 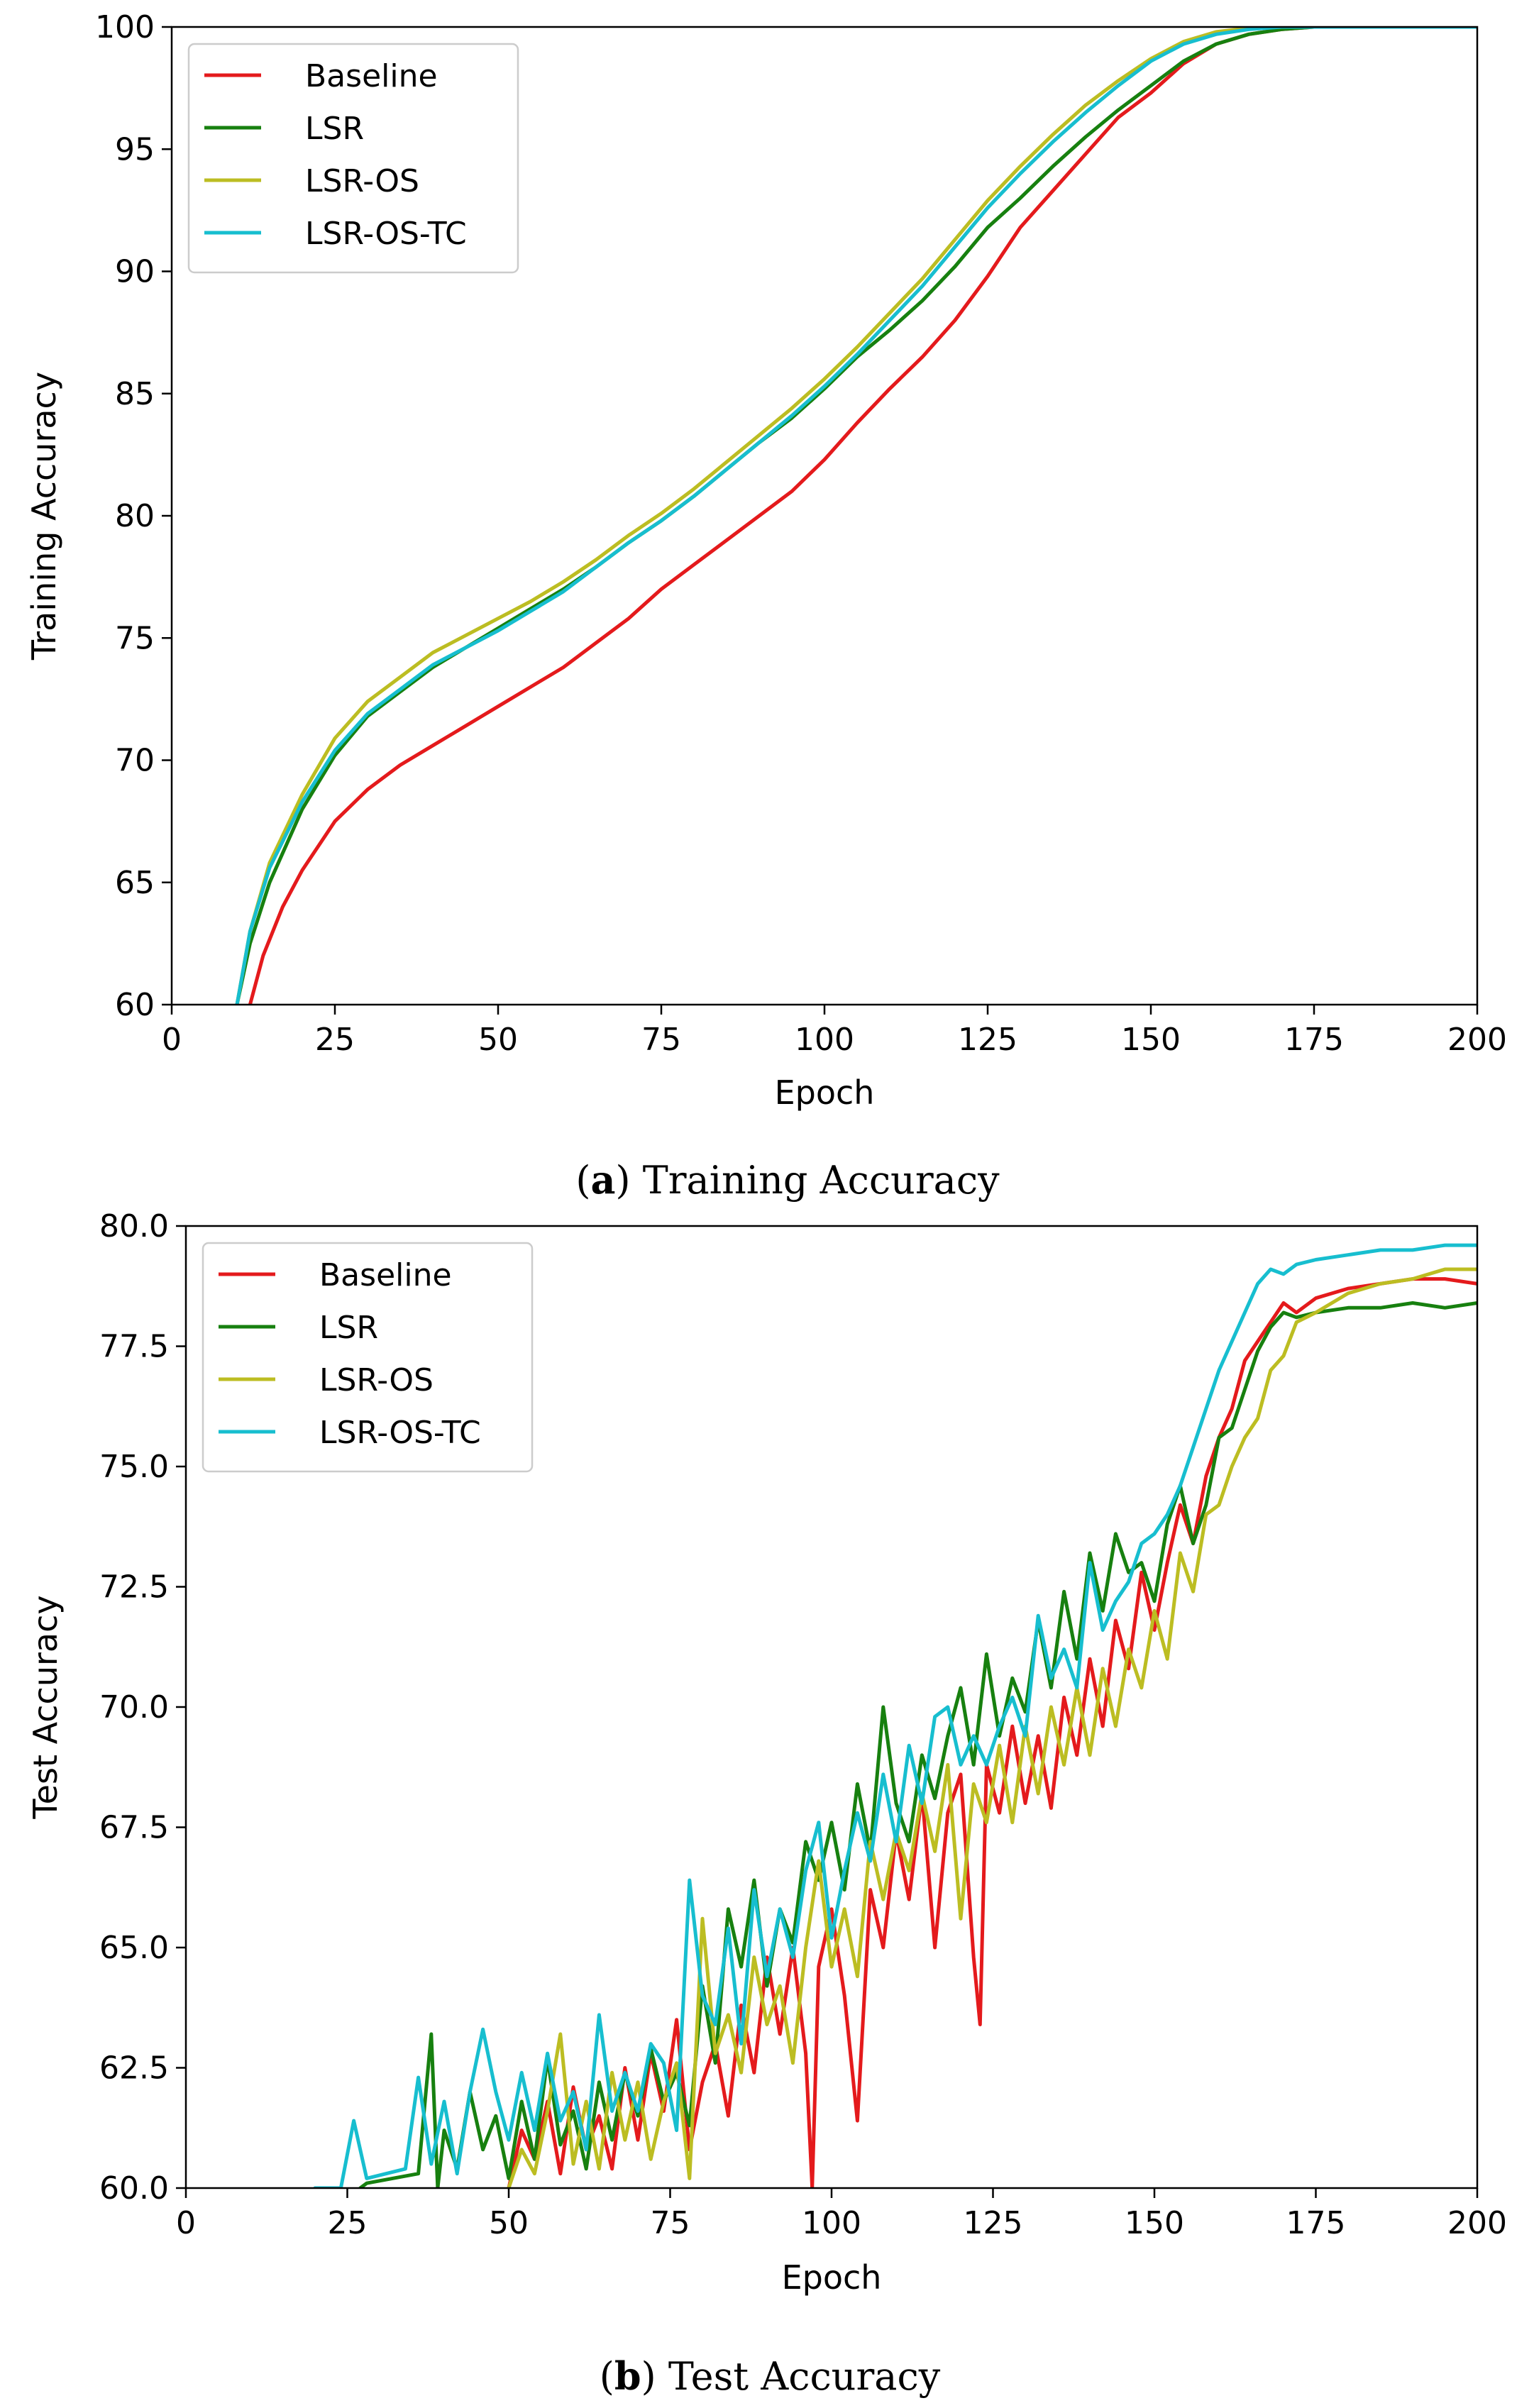 I want to click on caption-b-text: Test Accuracy, so click(x=804, y=2376).